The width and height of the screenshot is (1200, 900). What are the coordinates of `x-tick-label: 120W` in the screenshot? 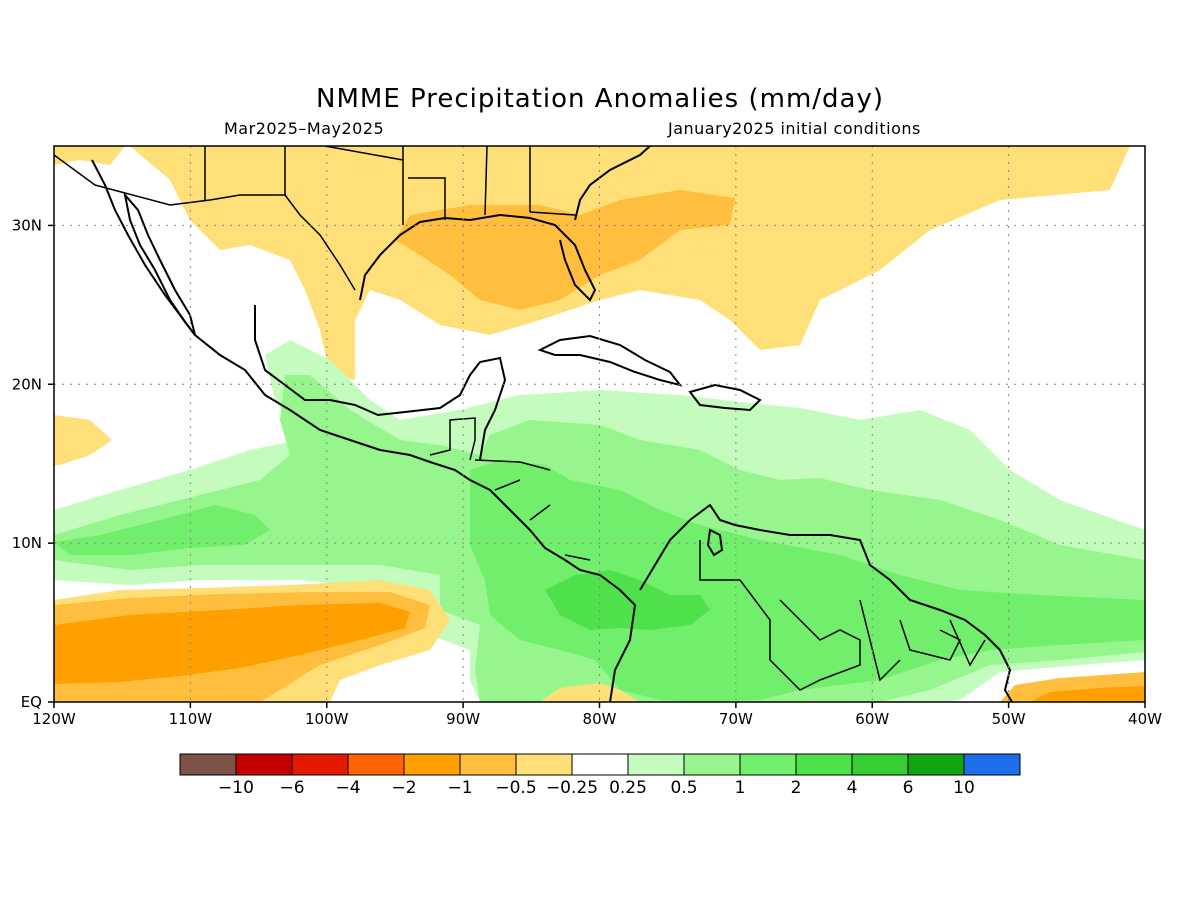 It's located at (54, 719).